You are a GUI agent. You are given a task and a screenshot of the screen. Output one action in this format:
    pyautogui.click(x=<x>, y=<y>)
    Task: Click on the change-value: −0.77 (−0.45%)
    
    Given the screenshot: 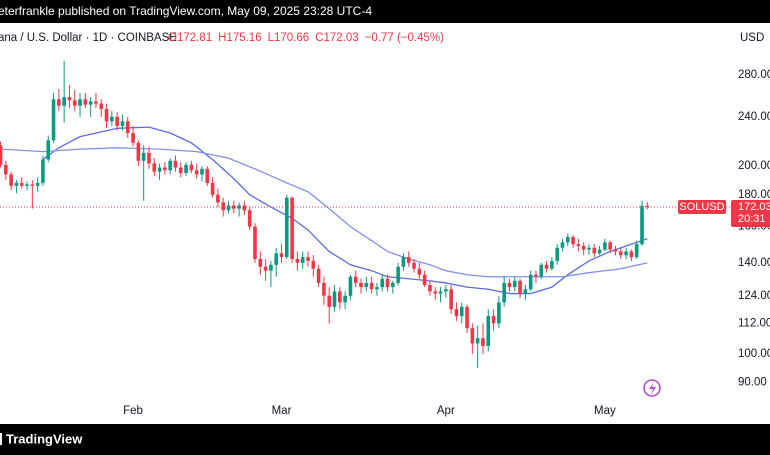 What is the action you would take?
    pyautogui.click(x=404, y=38)
    